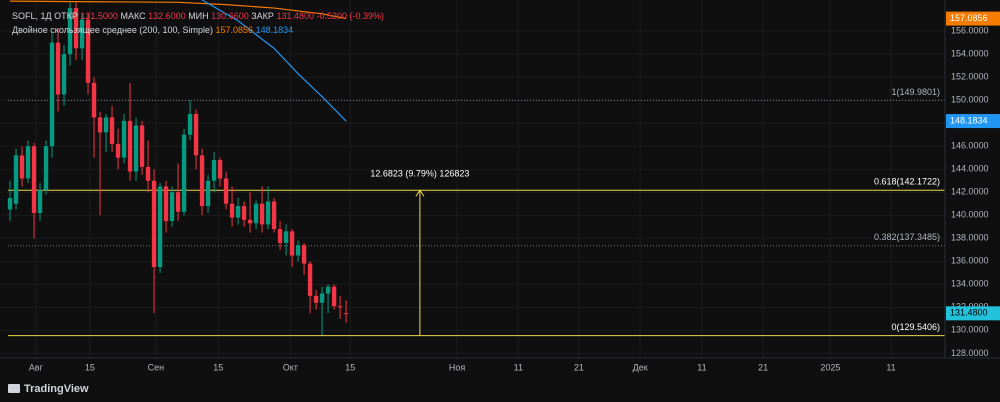 This screenshot has height=402, width=1000. What do you see at coordinates (178, 10) in the screenshot?
I see `ma-line` at bounding box center [178, 10].